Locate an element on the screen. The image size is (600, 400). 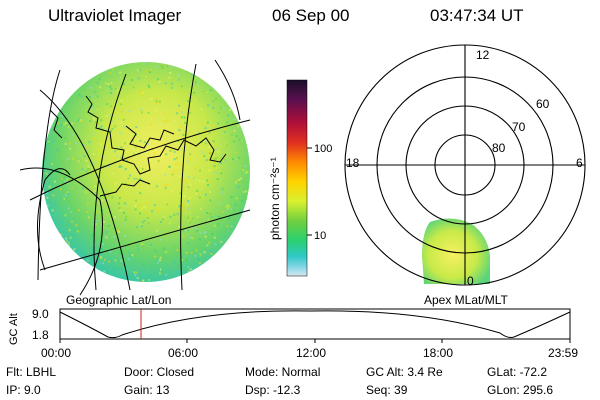
x-tick-label-0000: 00:00 is located at coordinates (56, 353).